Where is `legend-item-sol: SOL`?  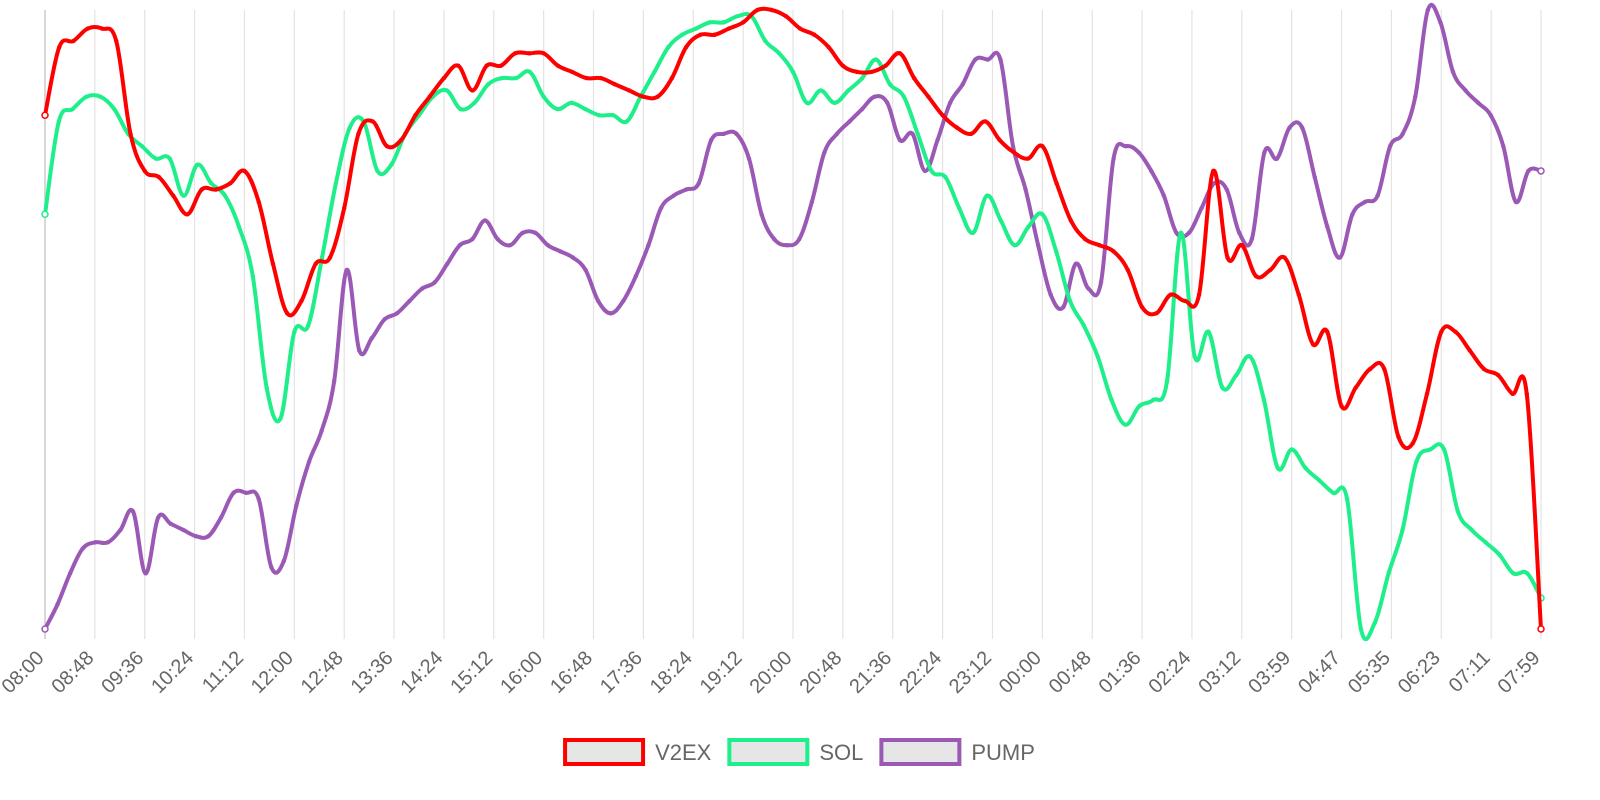 legend-item-sol: SOL is located at coordinates (795, 752).